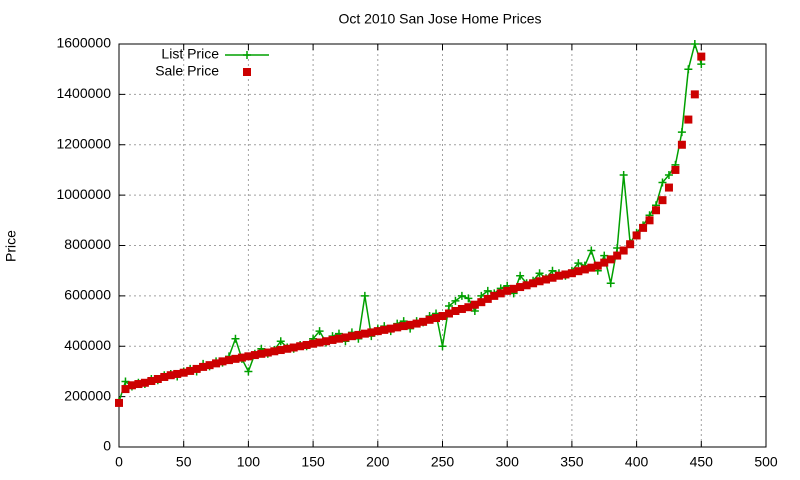 This screenshot has height=480, width=800. What do you see at coordinates (249, 462) in the screenshot?
I see `x-tick-label: 100` at bounding box center [249, 462].